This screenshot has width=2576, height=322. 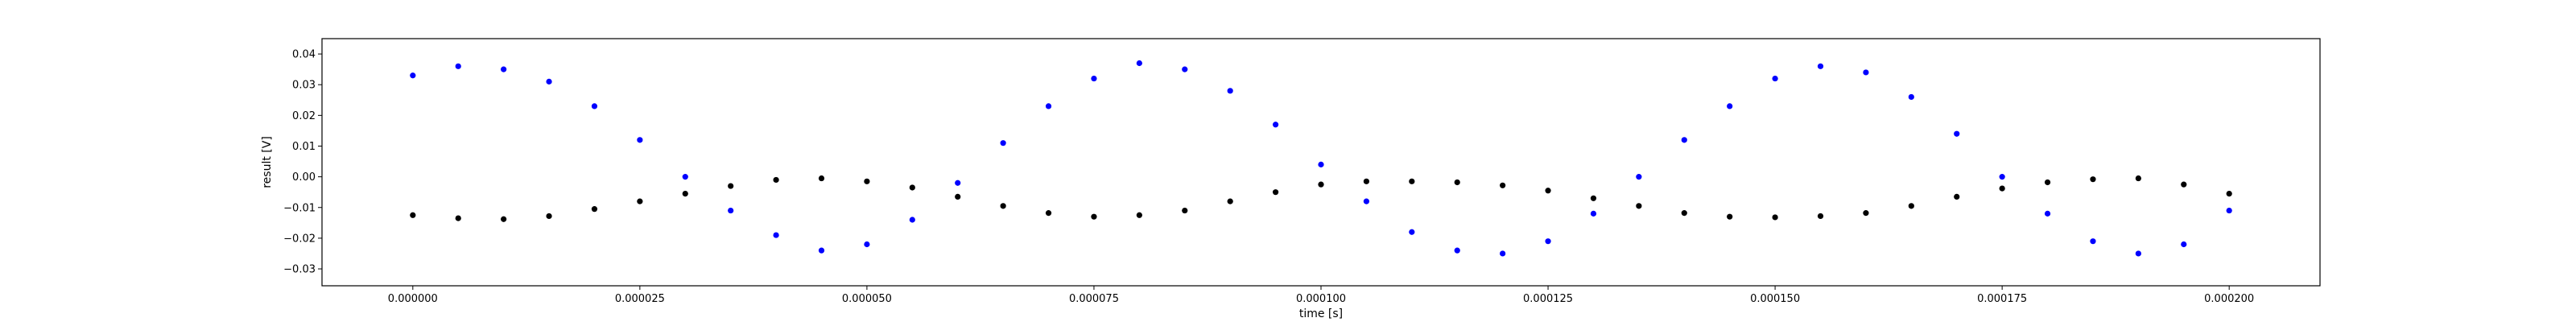 I want to click on x-tick-label: 0.000200, so click(x=2229, y=299).